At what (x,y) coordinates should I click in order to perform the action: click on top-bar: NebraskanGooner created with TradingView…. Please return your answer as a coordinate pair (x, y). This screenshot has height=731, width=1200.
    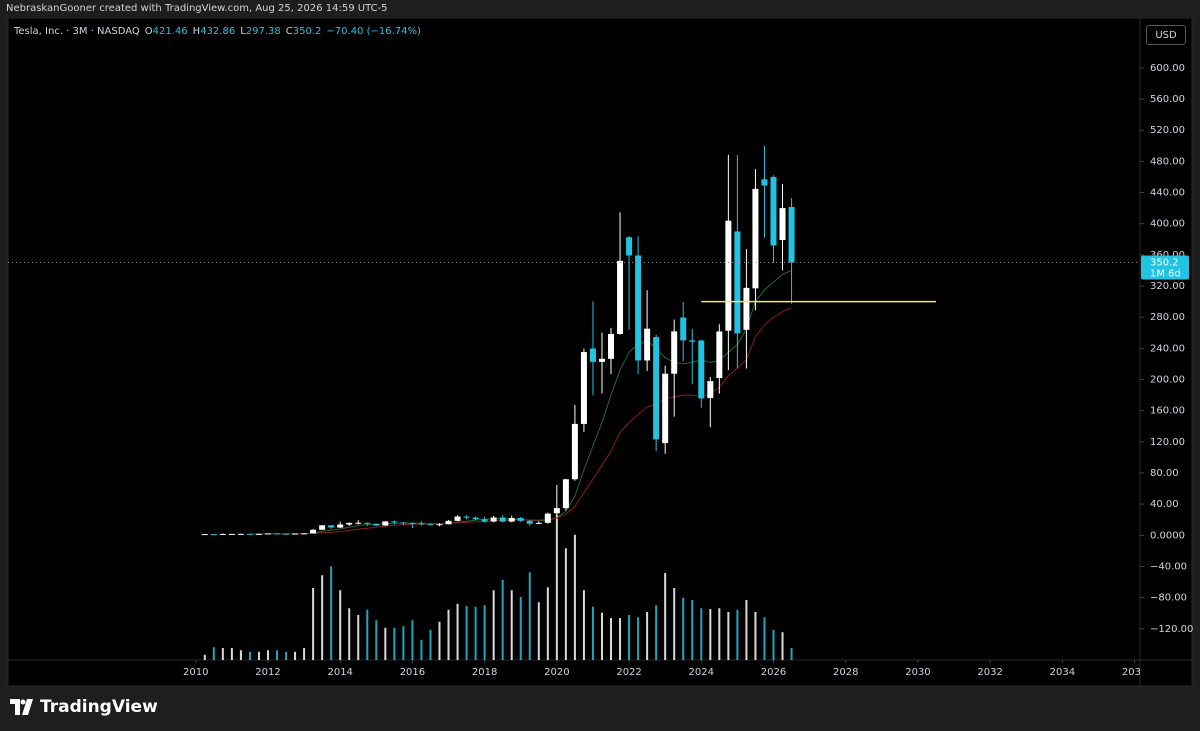
    Looking at the image, I should click on (600, 9).